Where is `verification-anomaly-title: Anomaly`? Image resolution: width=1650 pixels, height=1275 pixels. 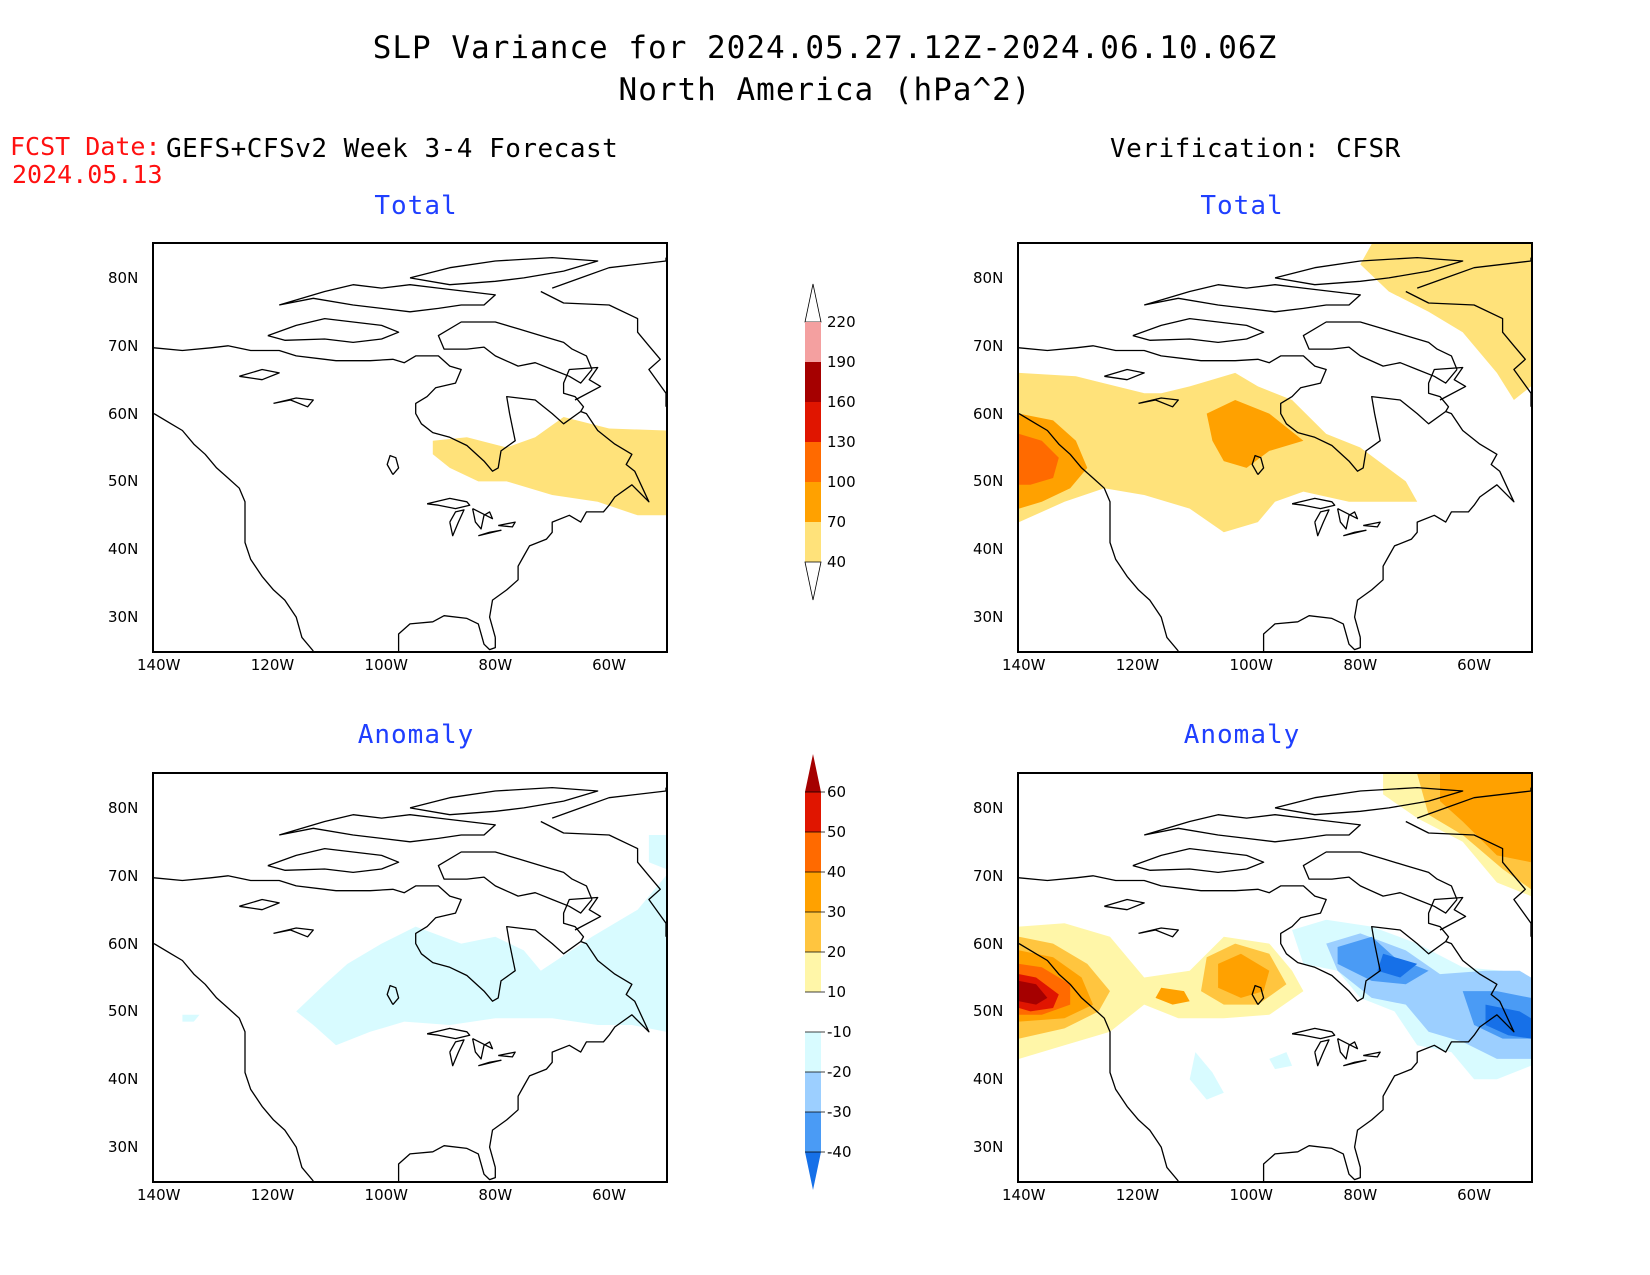
verification-anomaly-title: Anomaly is located at coordinates (1242, 735).